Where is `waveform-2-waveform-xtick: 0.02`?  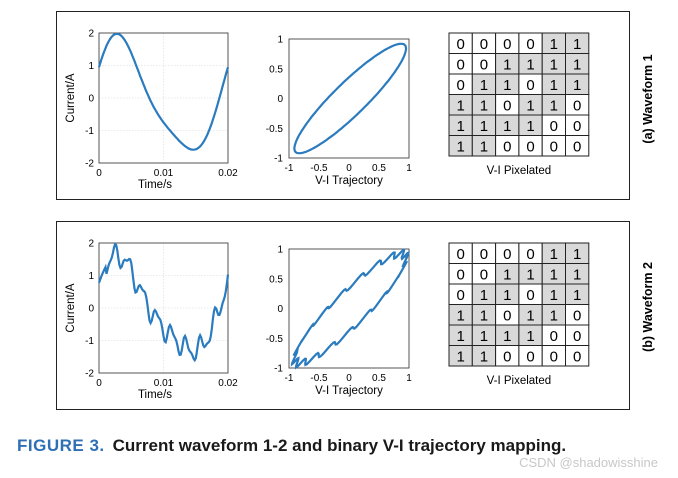
waveform-2-waveform-xtick: 0.02 is located at coordinates (228, 383).